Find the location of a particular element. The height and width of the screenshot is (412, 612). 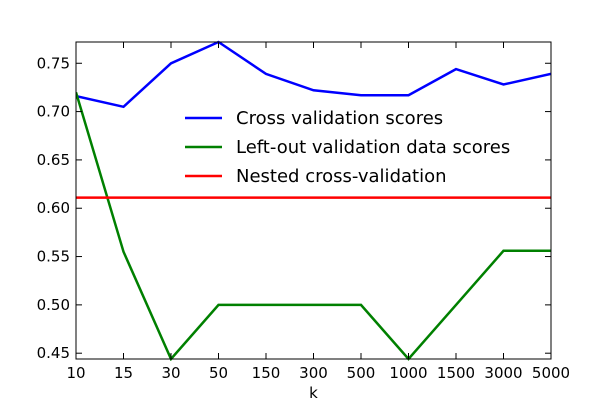

x-tick-label: 300 is located at coordinates (313, 373).